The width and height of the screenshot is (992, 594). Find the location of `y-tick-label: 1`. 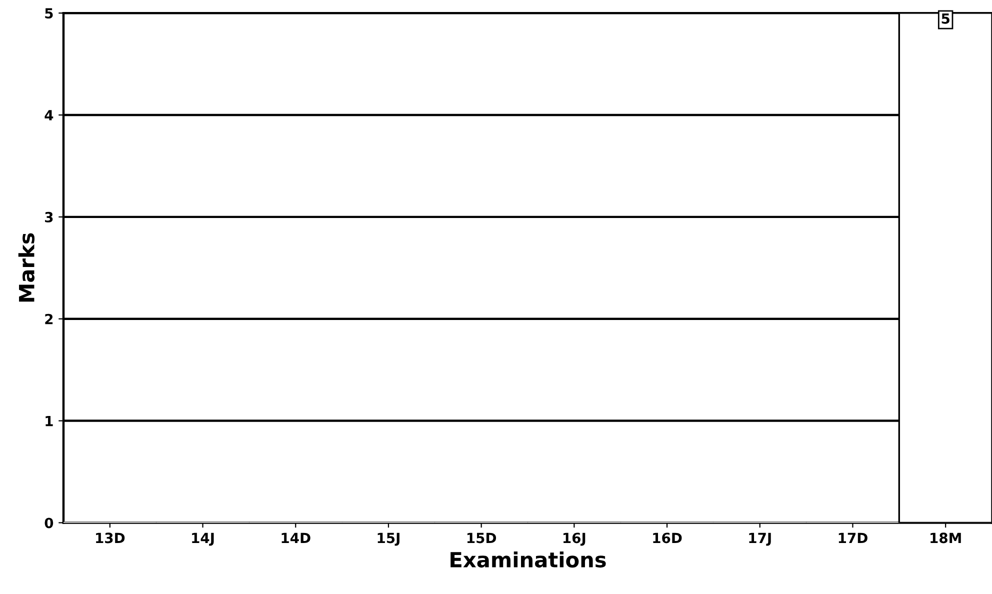

y-tick-label: 1 is located at coordinates (49, 421).